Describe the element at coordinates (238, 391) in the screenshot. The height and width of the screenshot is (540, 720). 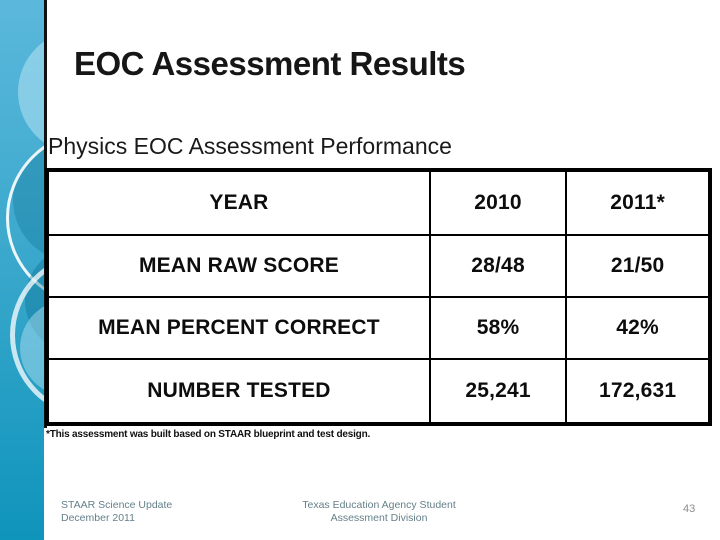
I see `row-label-cell: NUMBER TESTED` at that location.